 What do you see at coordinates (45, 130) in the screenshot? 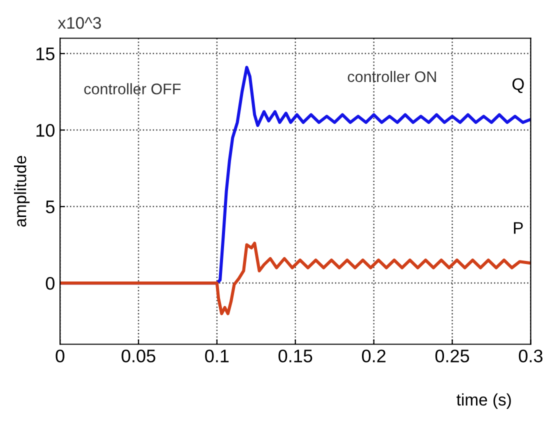
I see `y-tick-label: 10` at bounding box center [45, 130].